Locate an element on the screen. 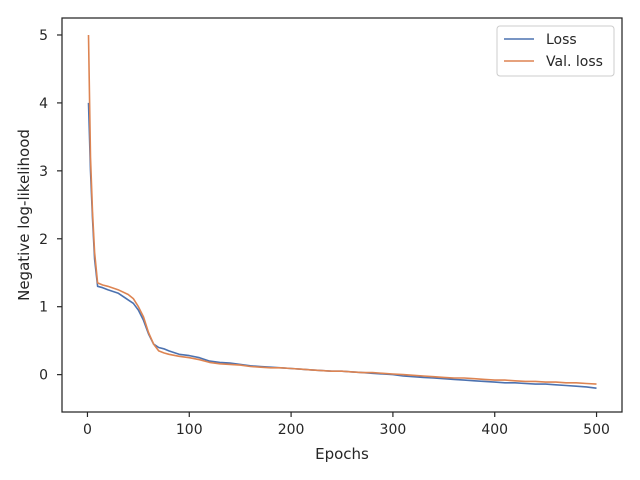  legend-label-val-loss: Val. loss is located at coordinates (574, 62).